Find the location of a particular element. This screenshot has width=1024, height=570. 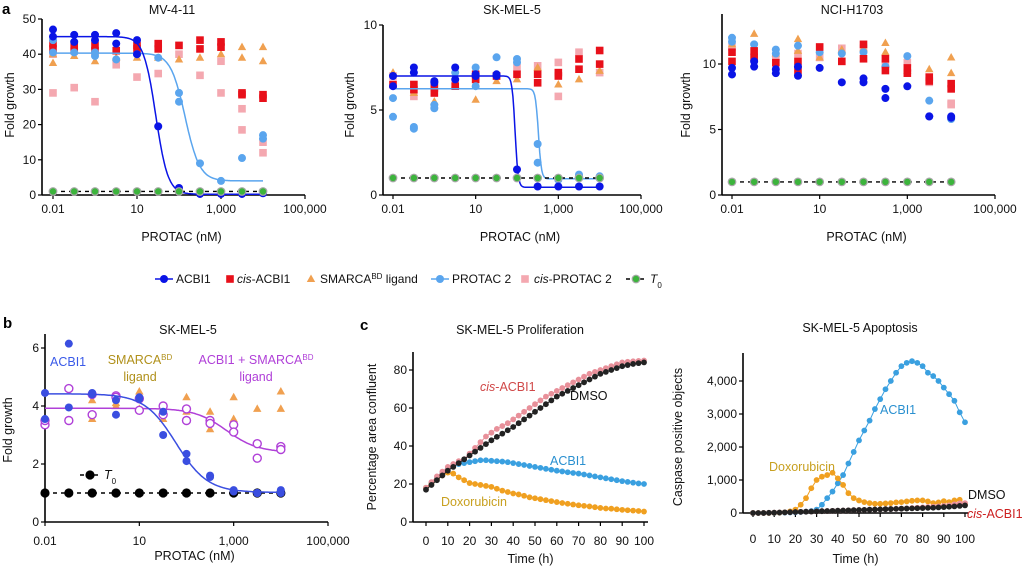

annotation-label-run: ligand is located at coordinates (139, 377).